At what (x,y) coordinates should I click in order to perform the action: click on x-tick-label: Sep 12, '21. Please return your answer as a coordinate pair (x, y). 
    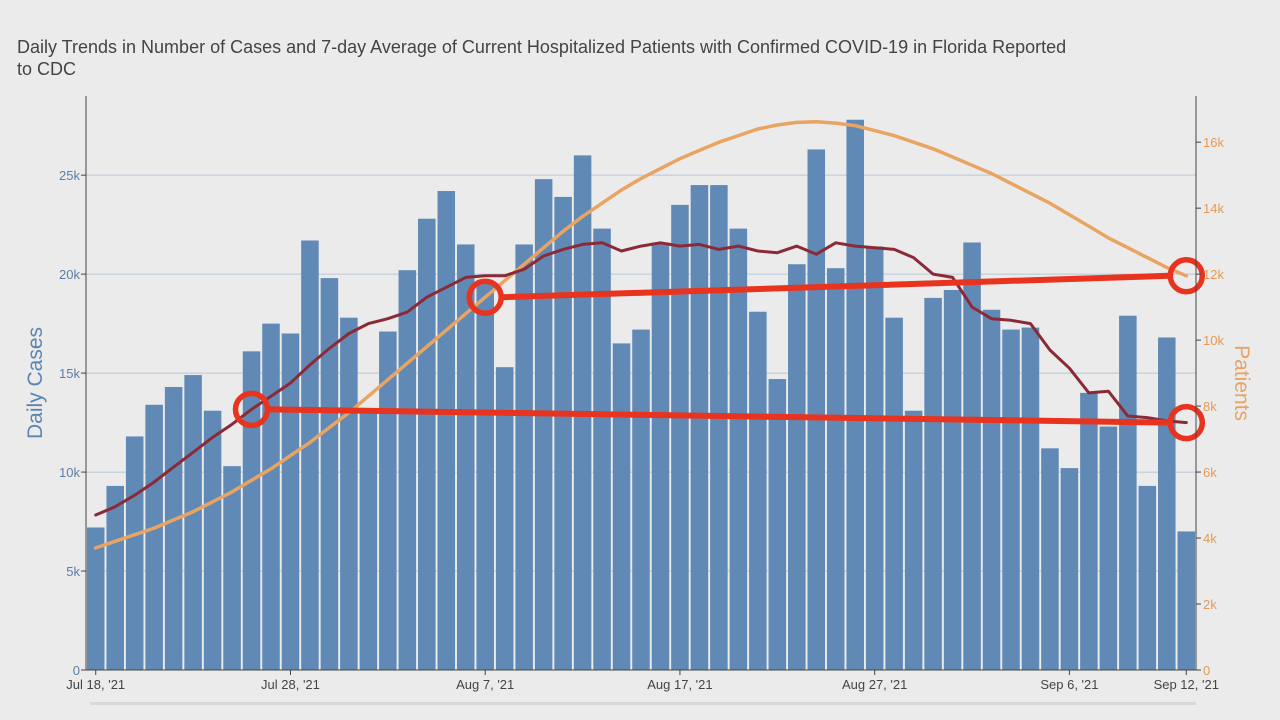
    Looking at the image, I should click on (1186, 684).